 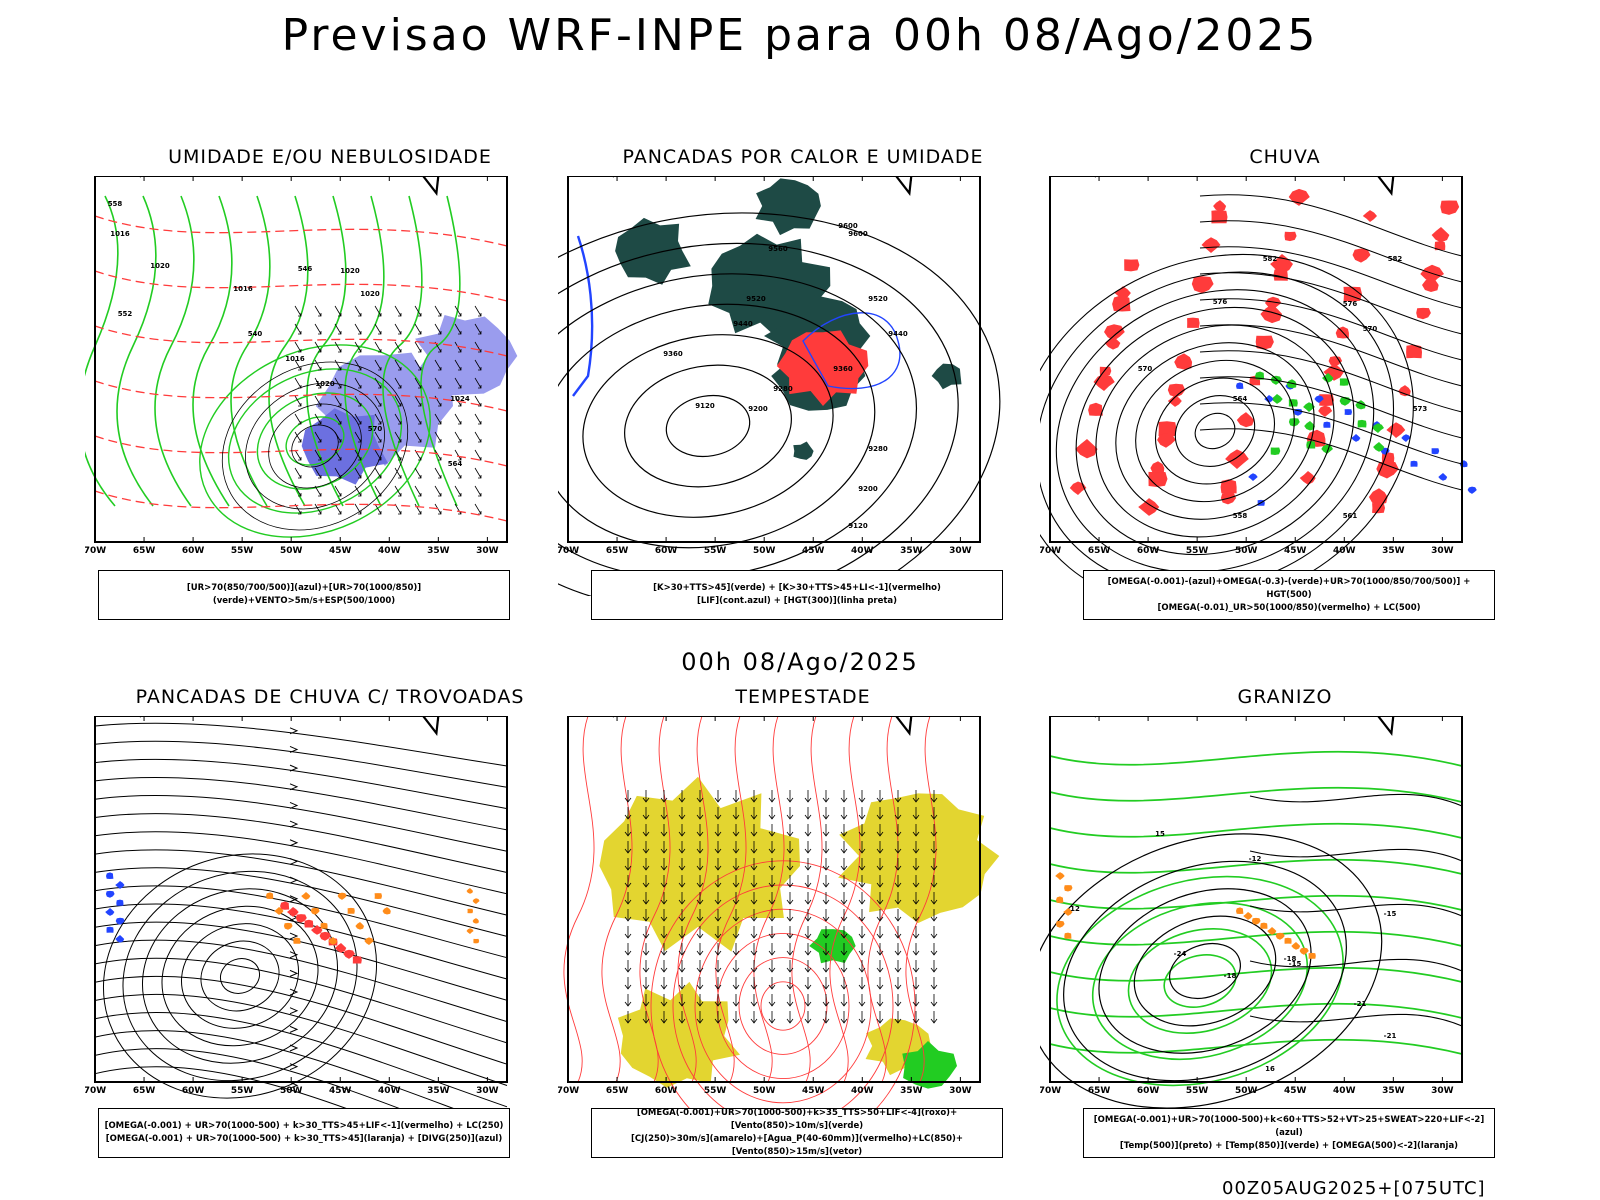 I want to click on lon-label: 30W, so click(x=960, y=551).